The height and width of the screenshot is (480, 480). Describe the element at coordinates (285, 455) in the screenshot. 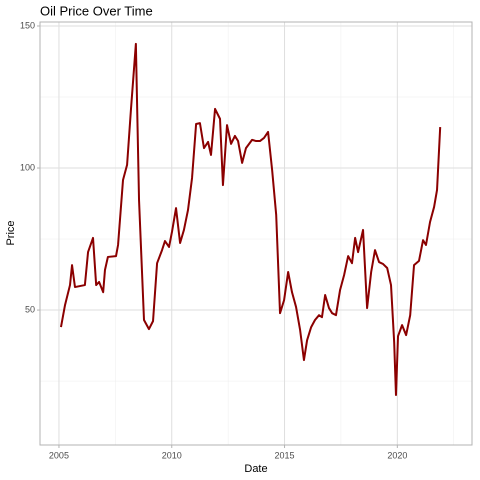

I see `x-tick-label: 2015` at that location.